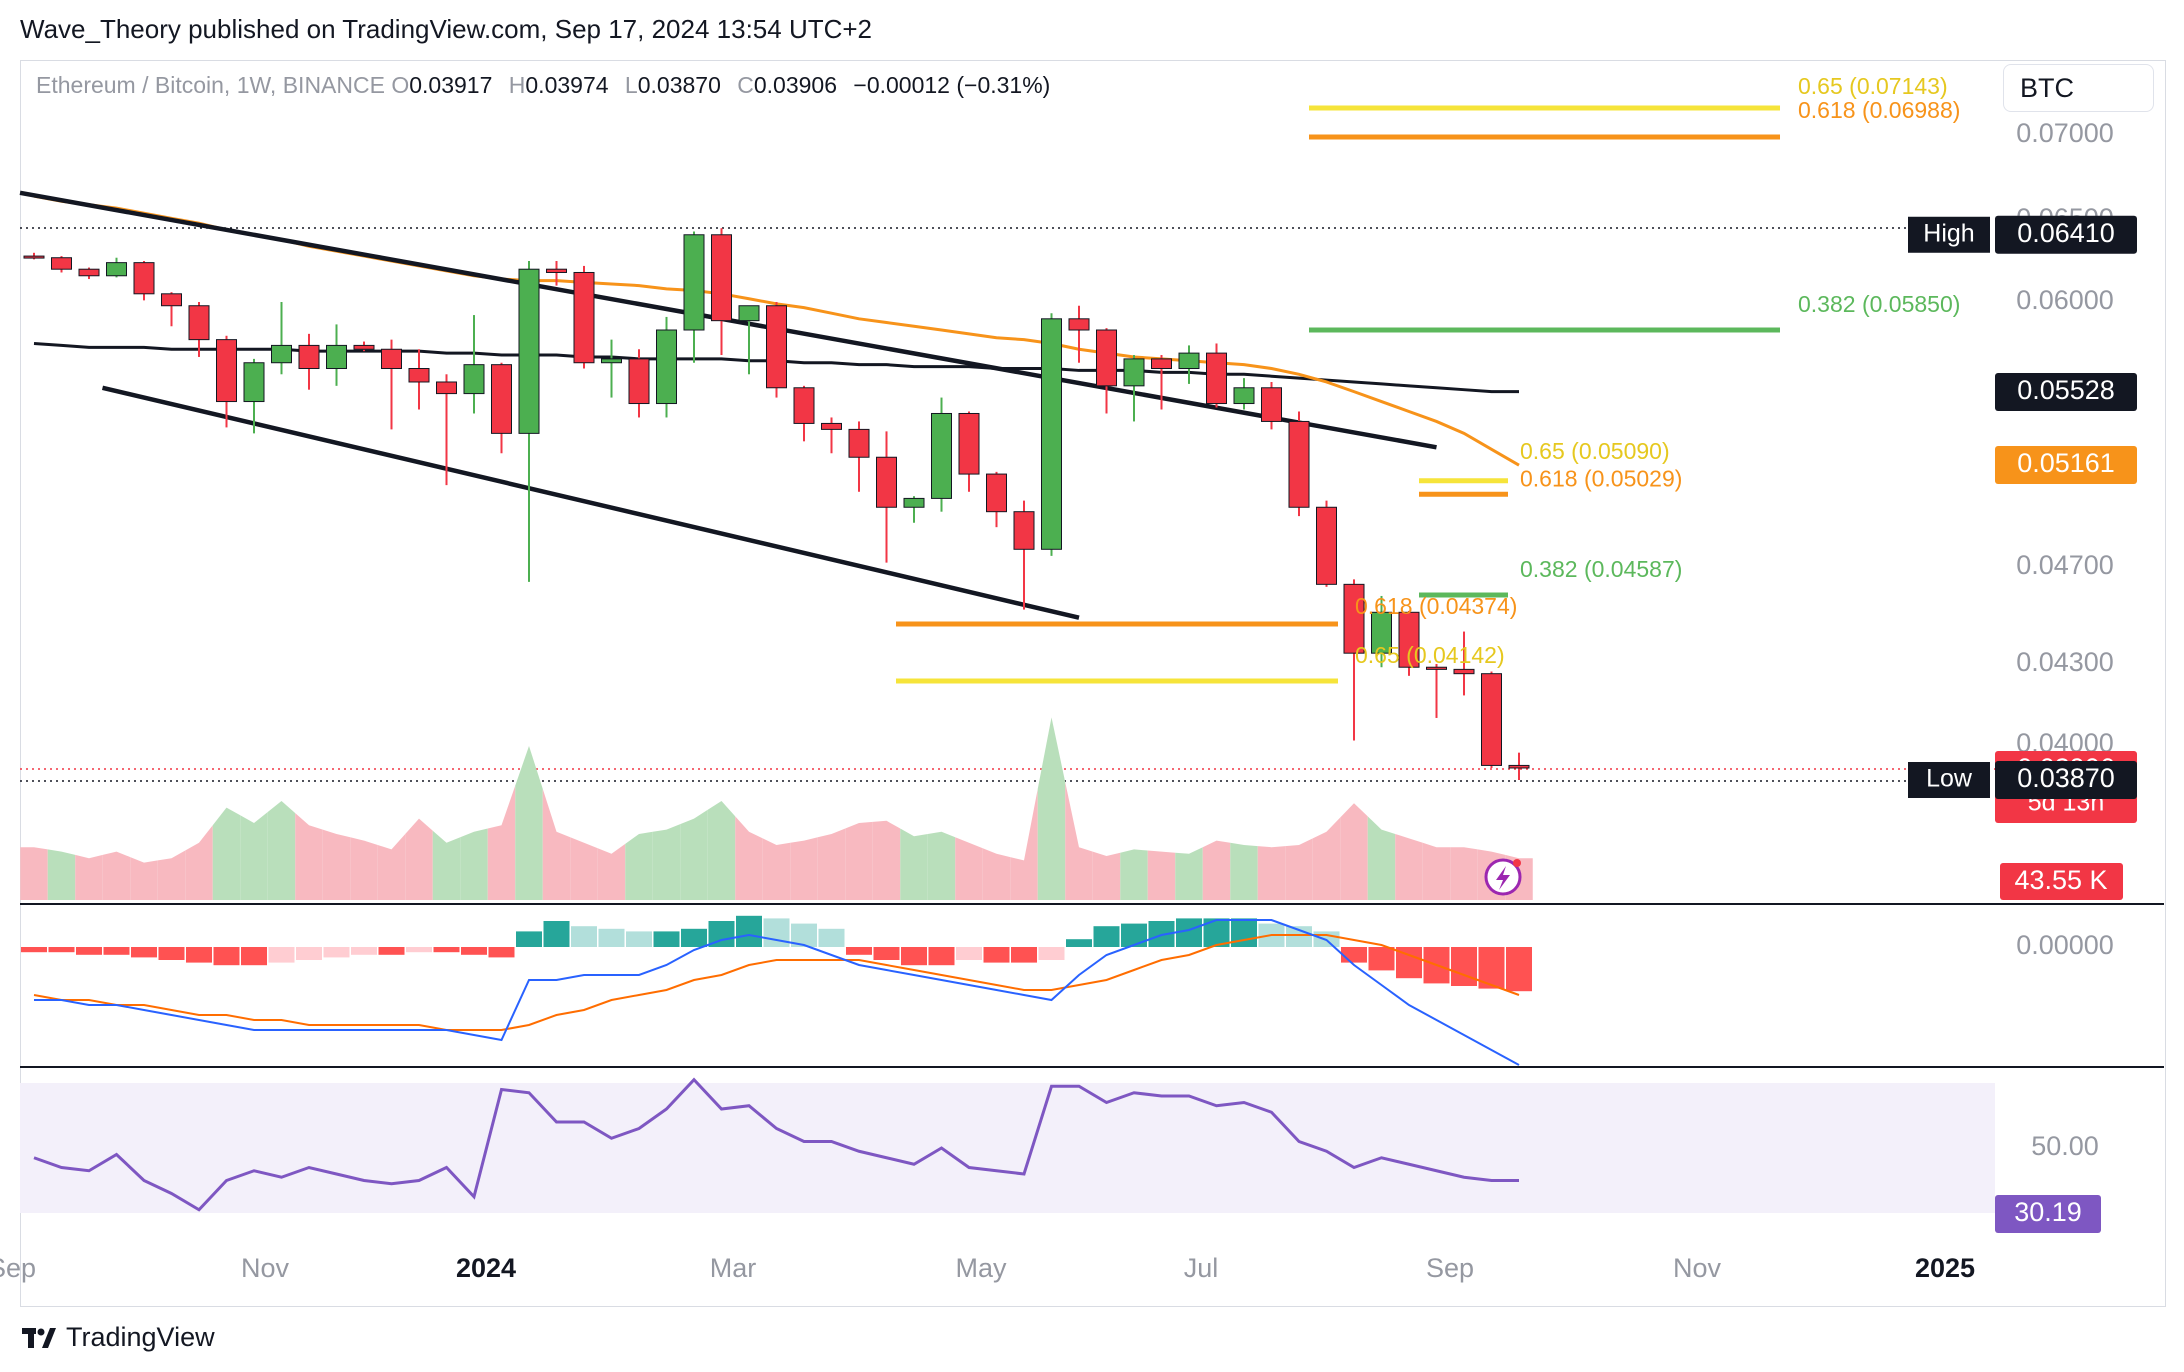 Image resolution: width=2184 pixels, height=1372 pixels. What do you see at coordinates (517, 85) in the screenshot?
I see `high-key: H` at bounding box center [517, 85].